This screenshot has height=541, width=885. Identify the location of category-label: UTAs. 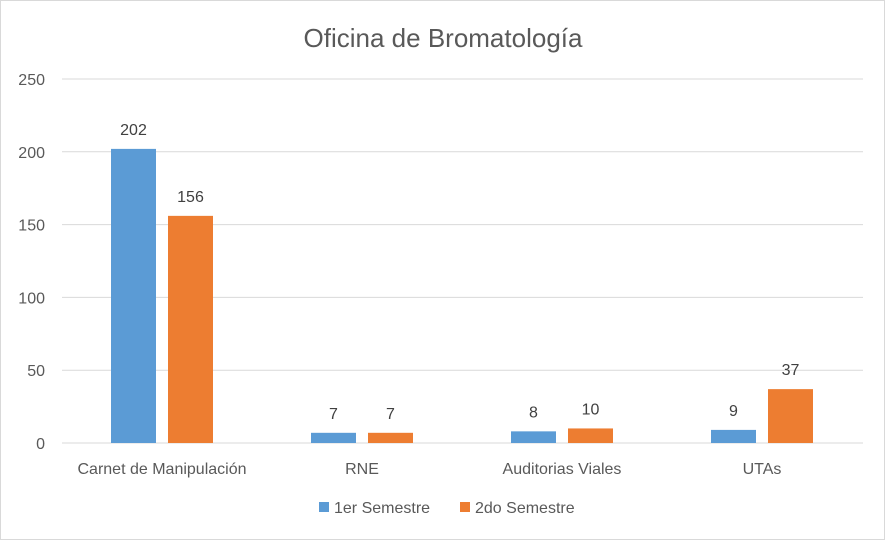
(762, 469).